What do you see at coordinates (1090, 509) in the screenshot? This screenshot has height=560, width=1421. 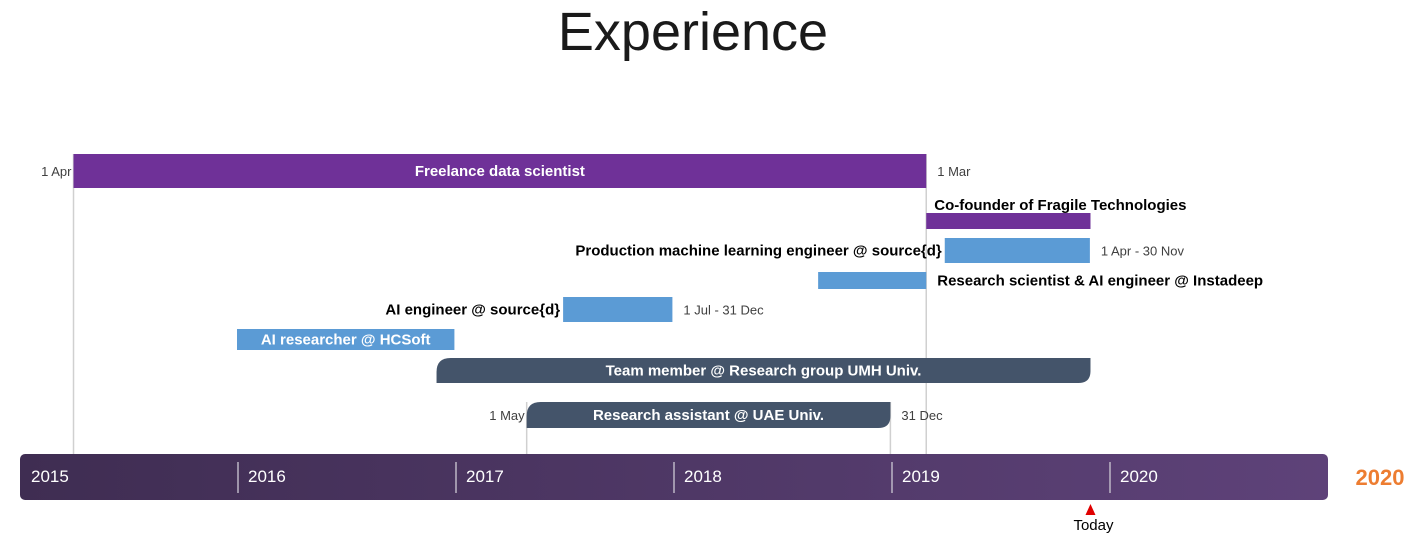 I see `today-marker` at bounding box center [1090, 509].